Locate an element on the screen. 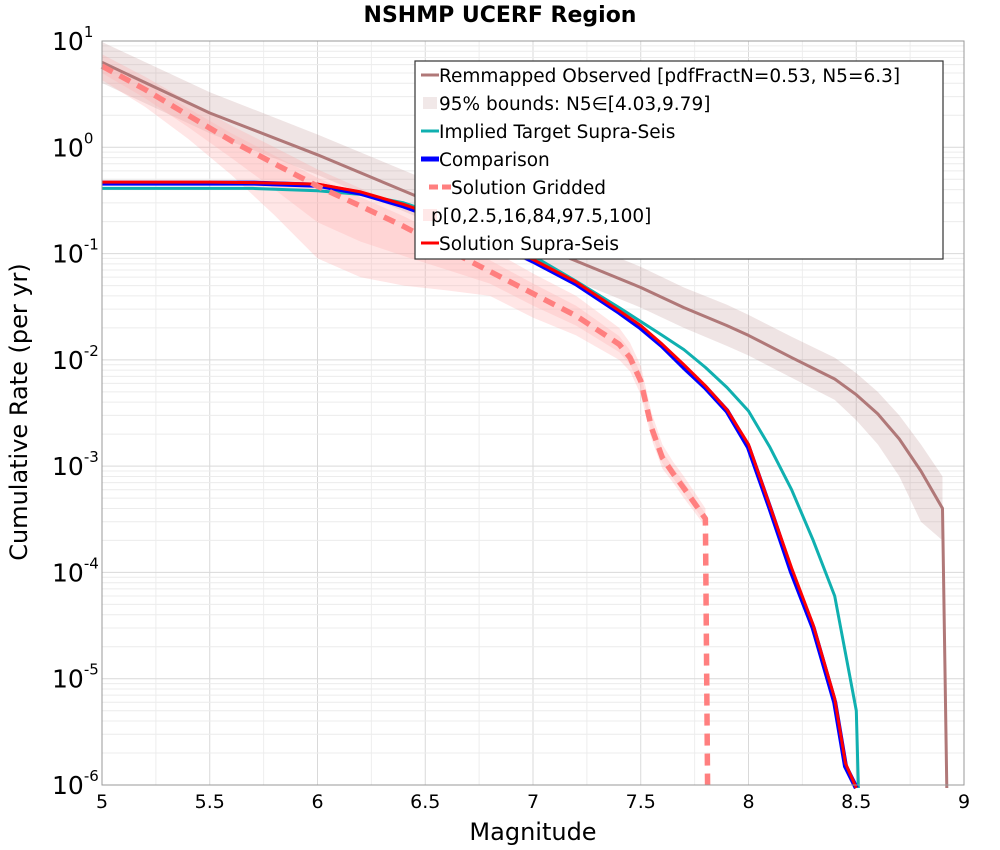  y-tick-label: 10⁻² is located at coordinates (75, 358).